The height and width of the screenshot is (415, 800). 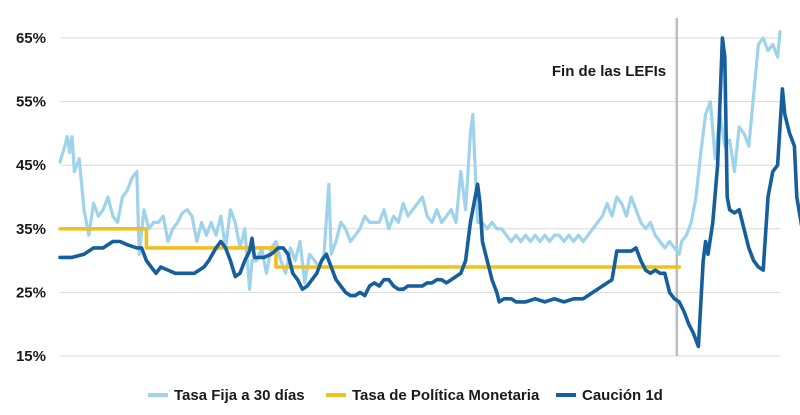 What do you see at coordinates (239, 395) in the screenshot?
I see `legend-label: Tasa Fija a 30 días` at bounding box center [239, 395].